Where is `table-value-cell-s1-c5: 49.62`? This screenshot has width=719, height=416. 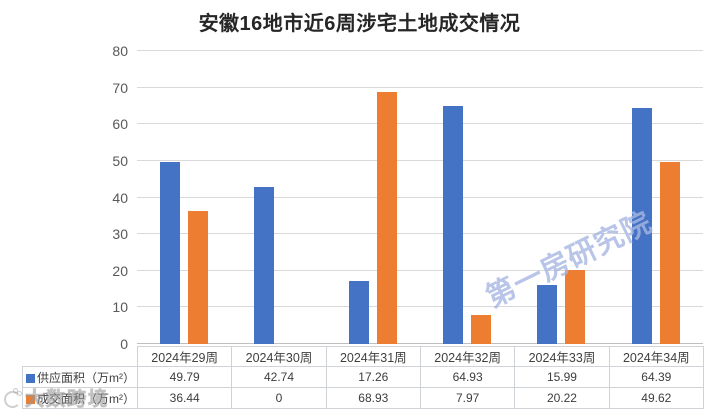
table-value-cell-s1-c5: 49.62 is located at coordinates (656, 398).